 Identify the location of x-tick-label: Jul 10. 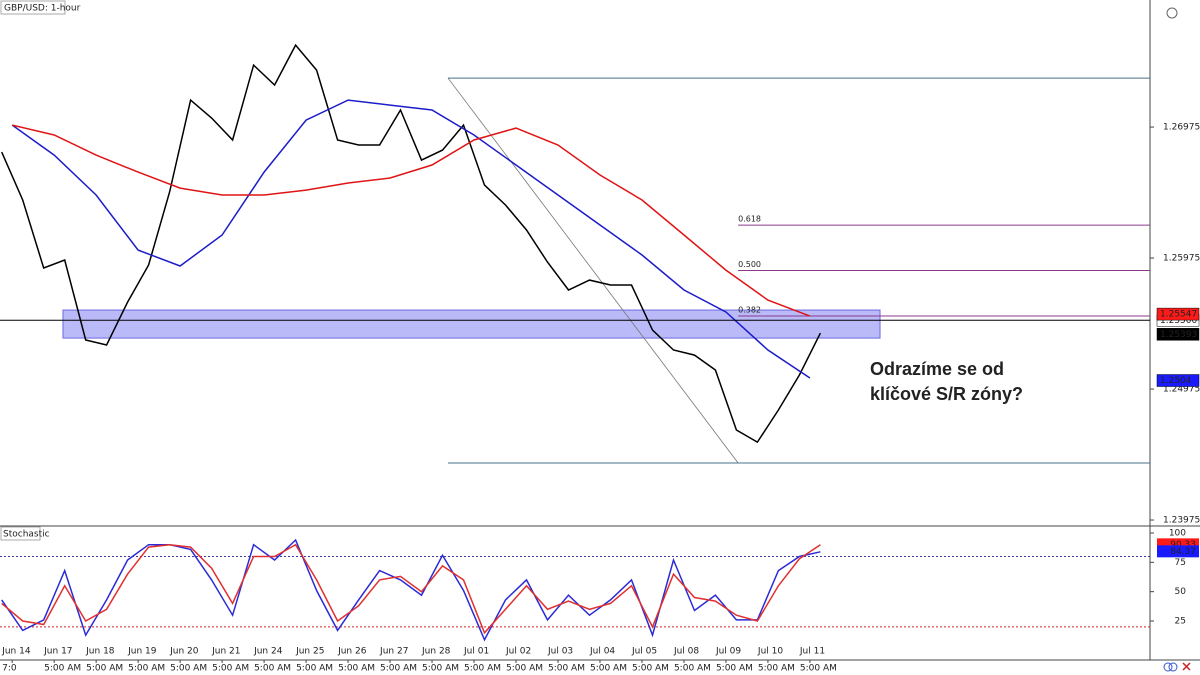
(770, 652).